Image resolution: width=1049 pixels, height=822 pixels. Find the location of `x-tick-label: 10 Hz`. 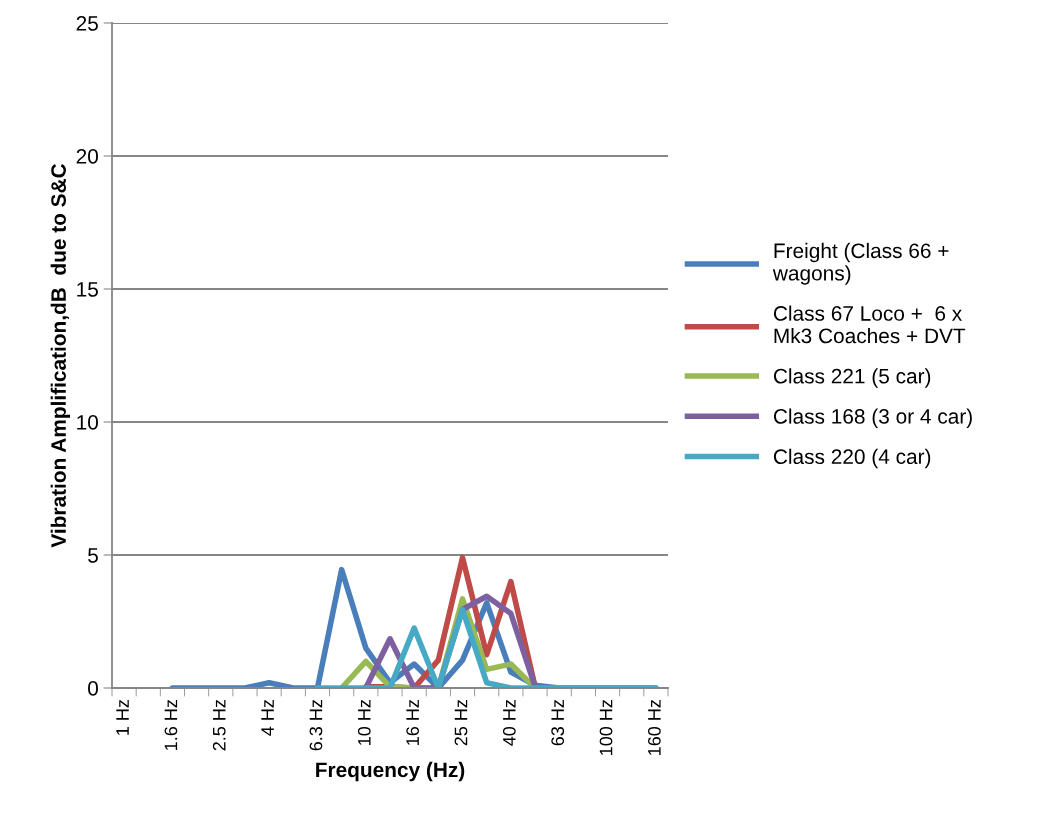

x-tick-label: 10 Hz is located at coordinates (364, 722).